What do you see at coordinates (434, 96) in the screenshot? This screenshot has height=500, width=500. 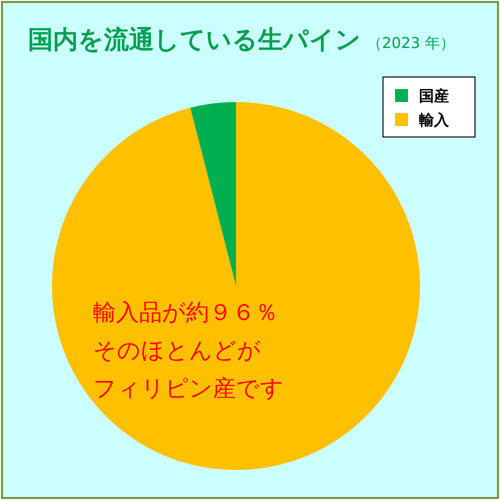 I see `legend-label: 国産` at bounding box center [434, 96].